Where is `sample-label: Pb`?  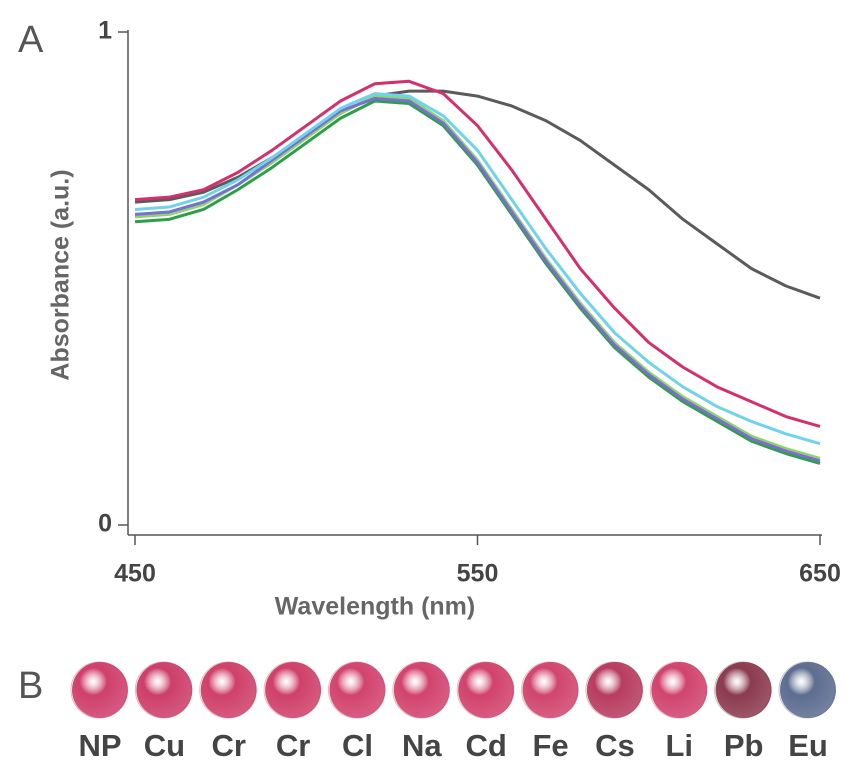
sample-label: Pb is located at coordinates (744, 745).